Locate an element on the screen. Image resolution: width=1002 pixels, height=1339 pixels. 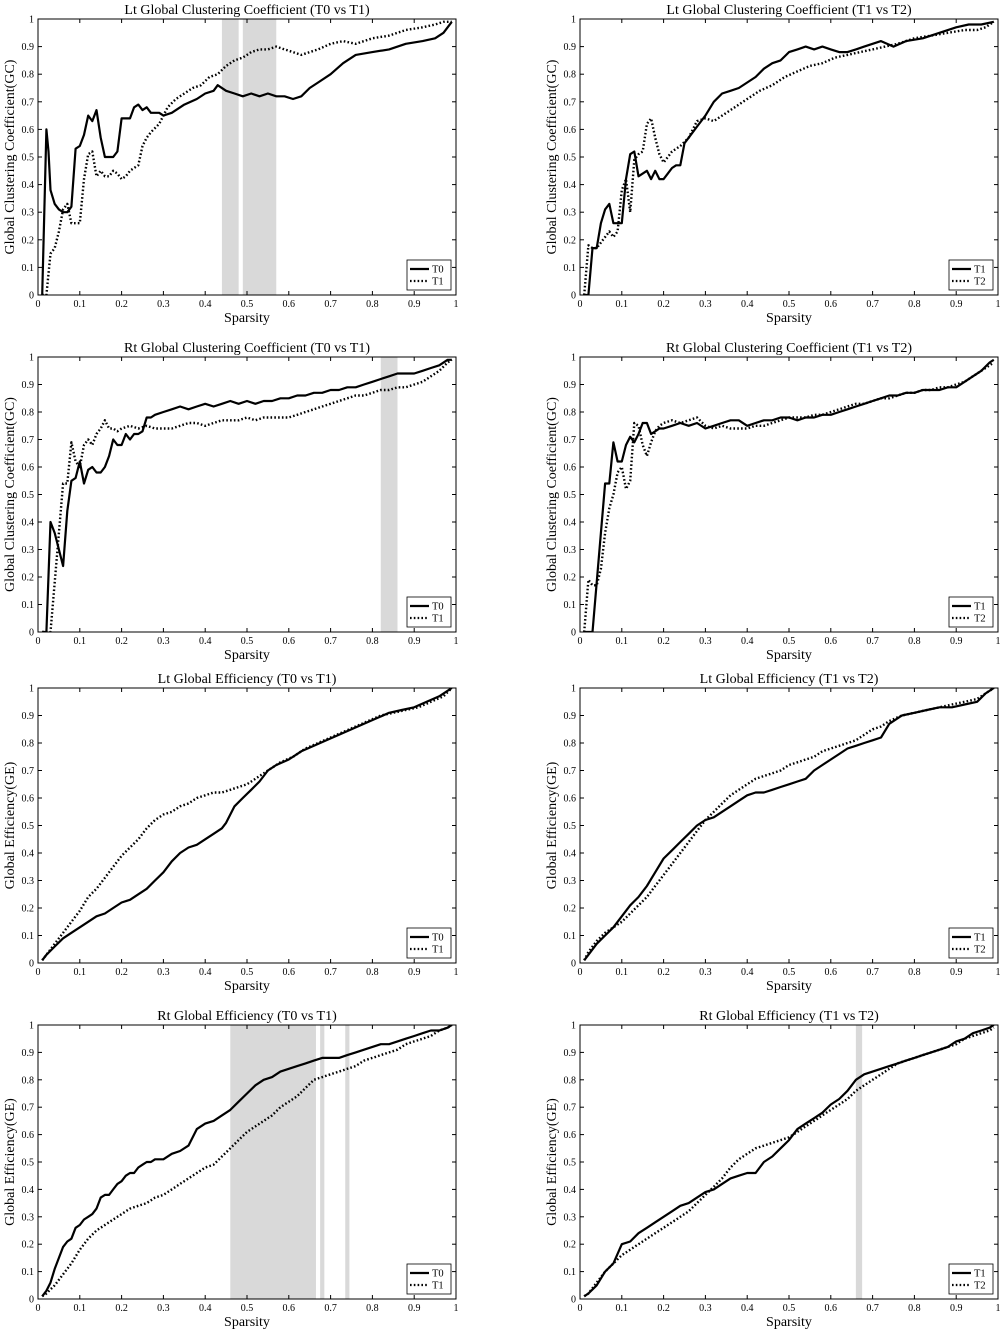
chart-title: Rt Global Efficiency (T1 vs T2) is located at coordinates (789, 1016).